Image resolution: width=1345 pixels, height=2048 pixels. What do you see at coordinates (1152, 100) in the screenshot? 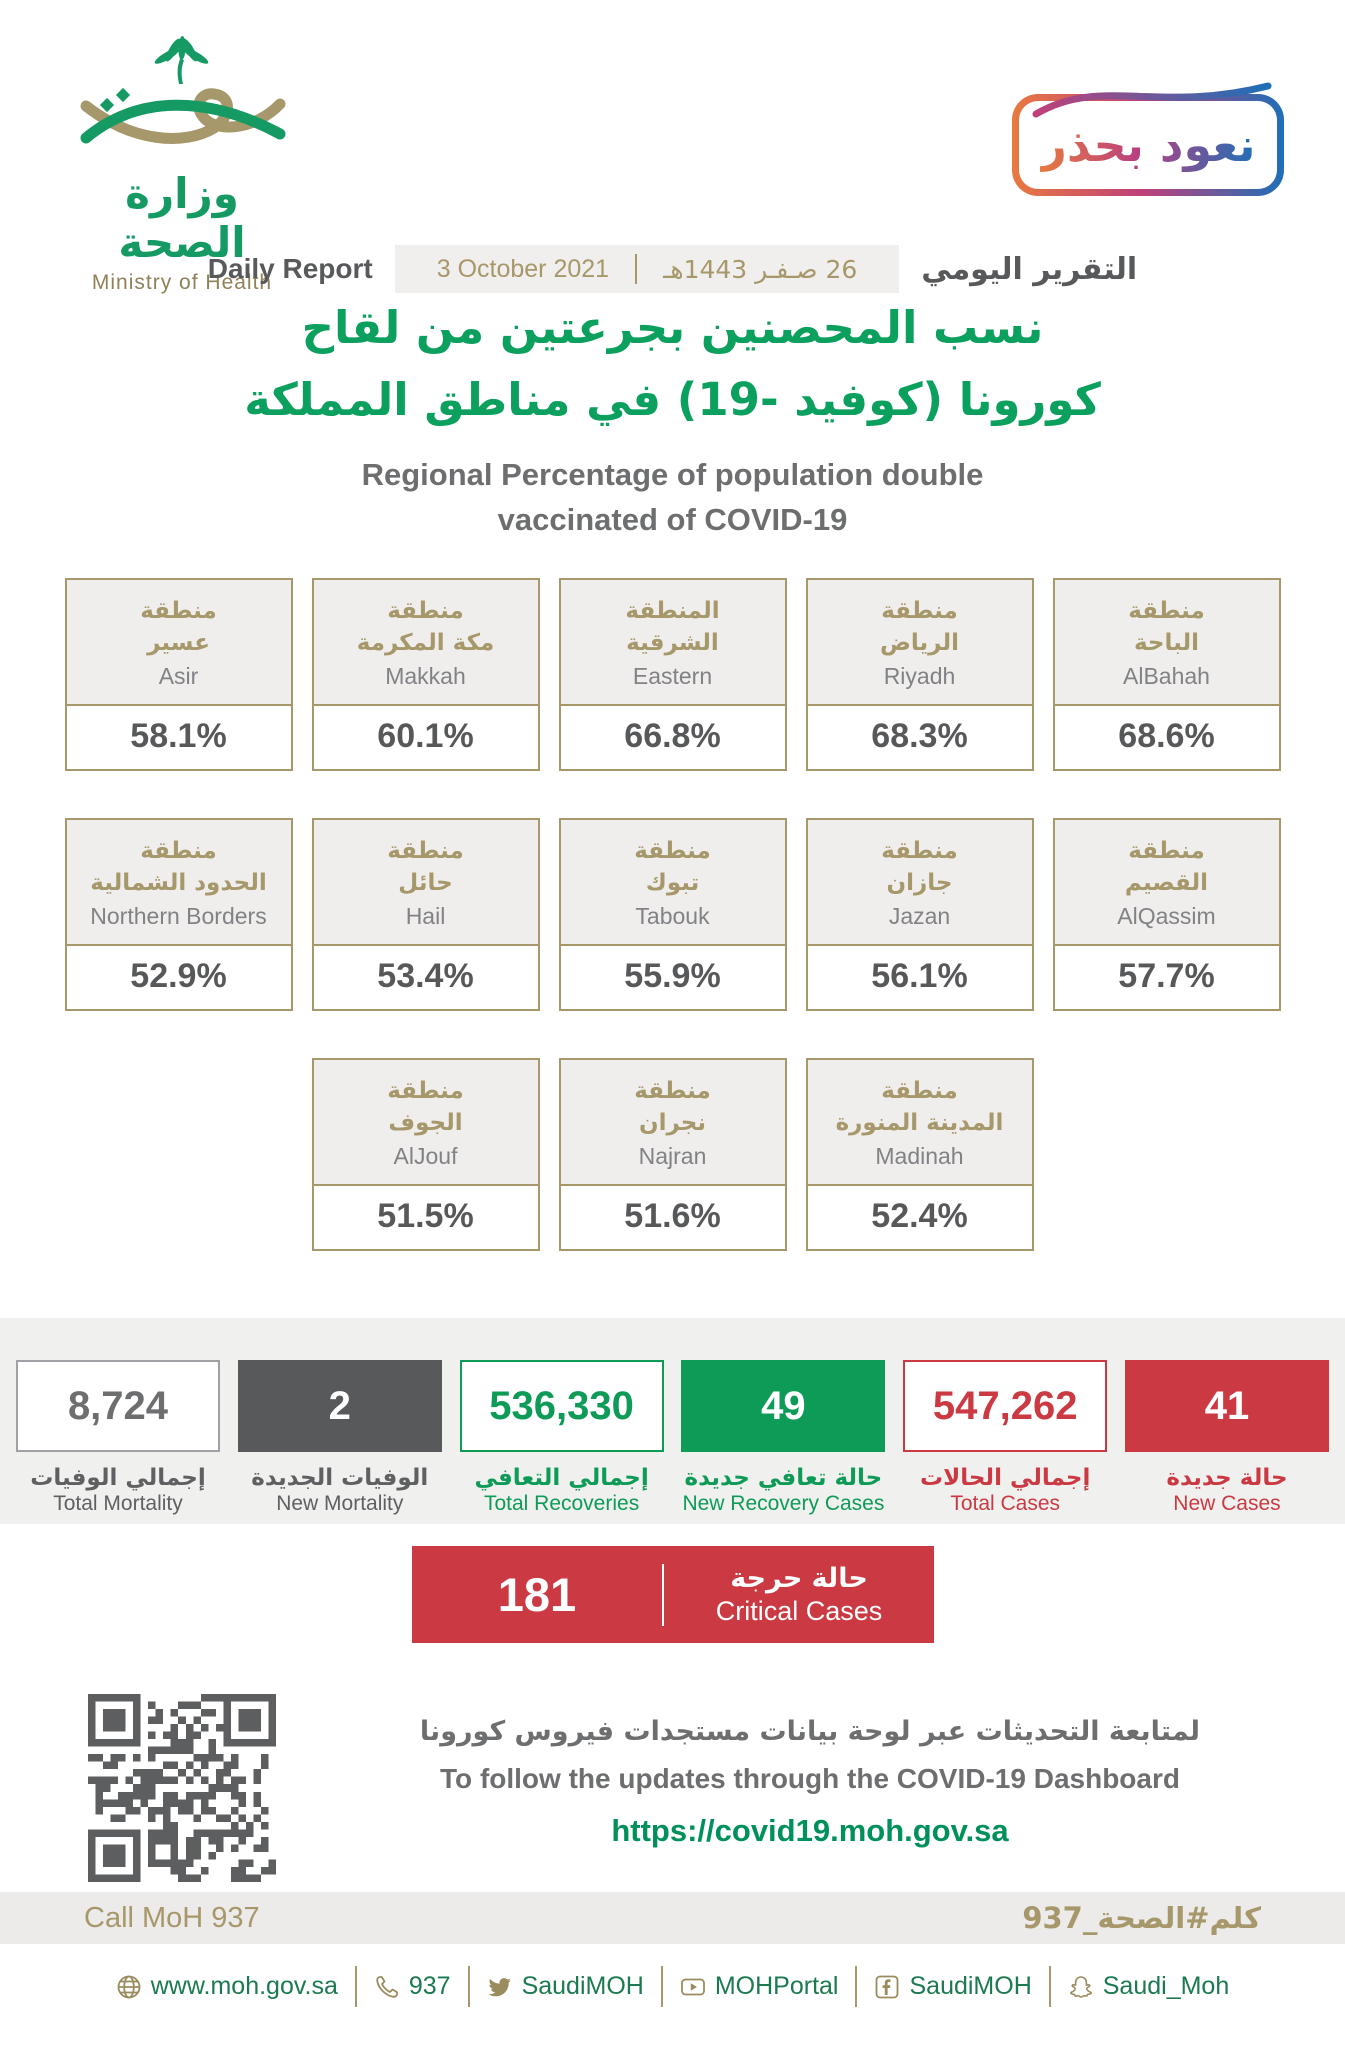
I see `badge-swoosh-icon` at bounding box center [1152, 100].